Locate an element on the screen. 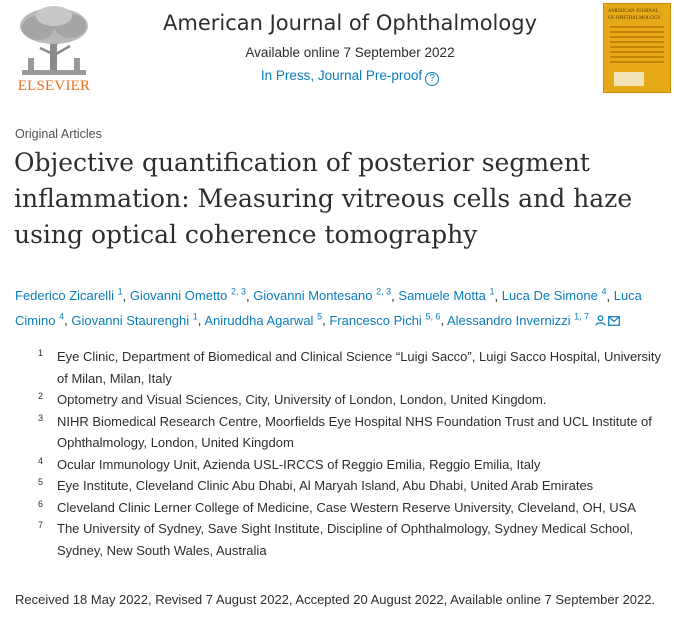  author-link: Giovanni Ometto 2, 3 is located at coordinates (188, 295).